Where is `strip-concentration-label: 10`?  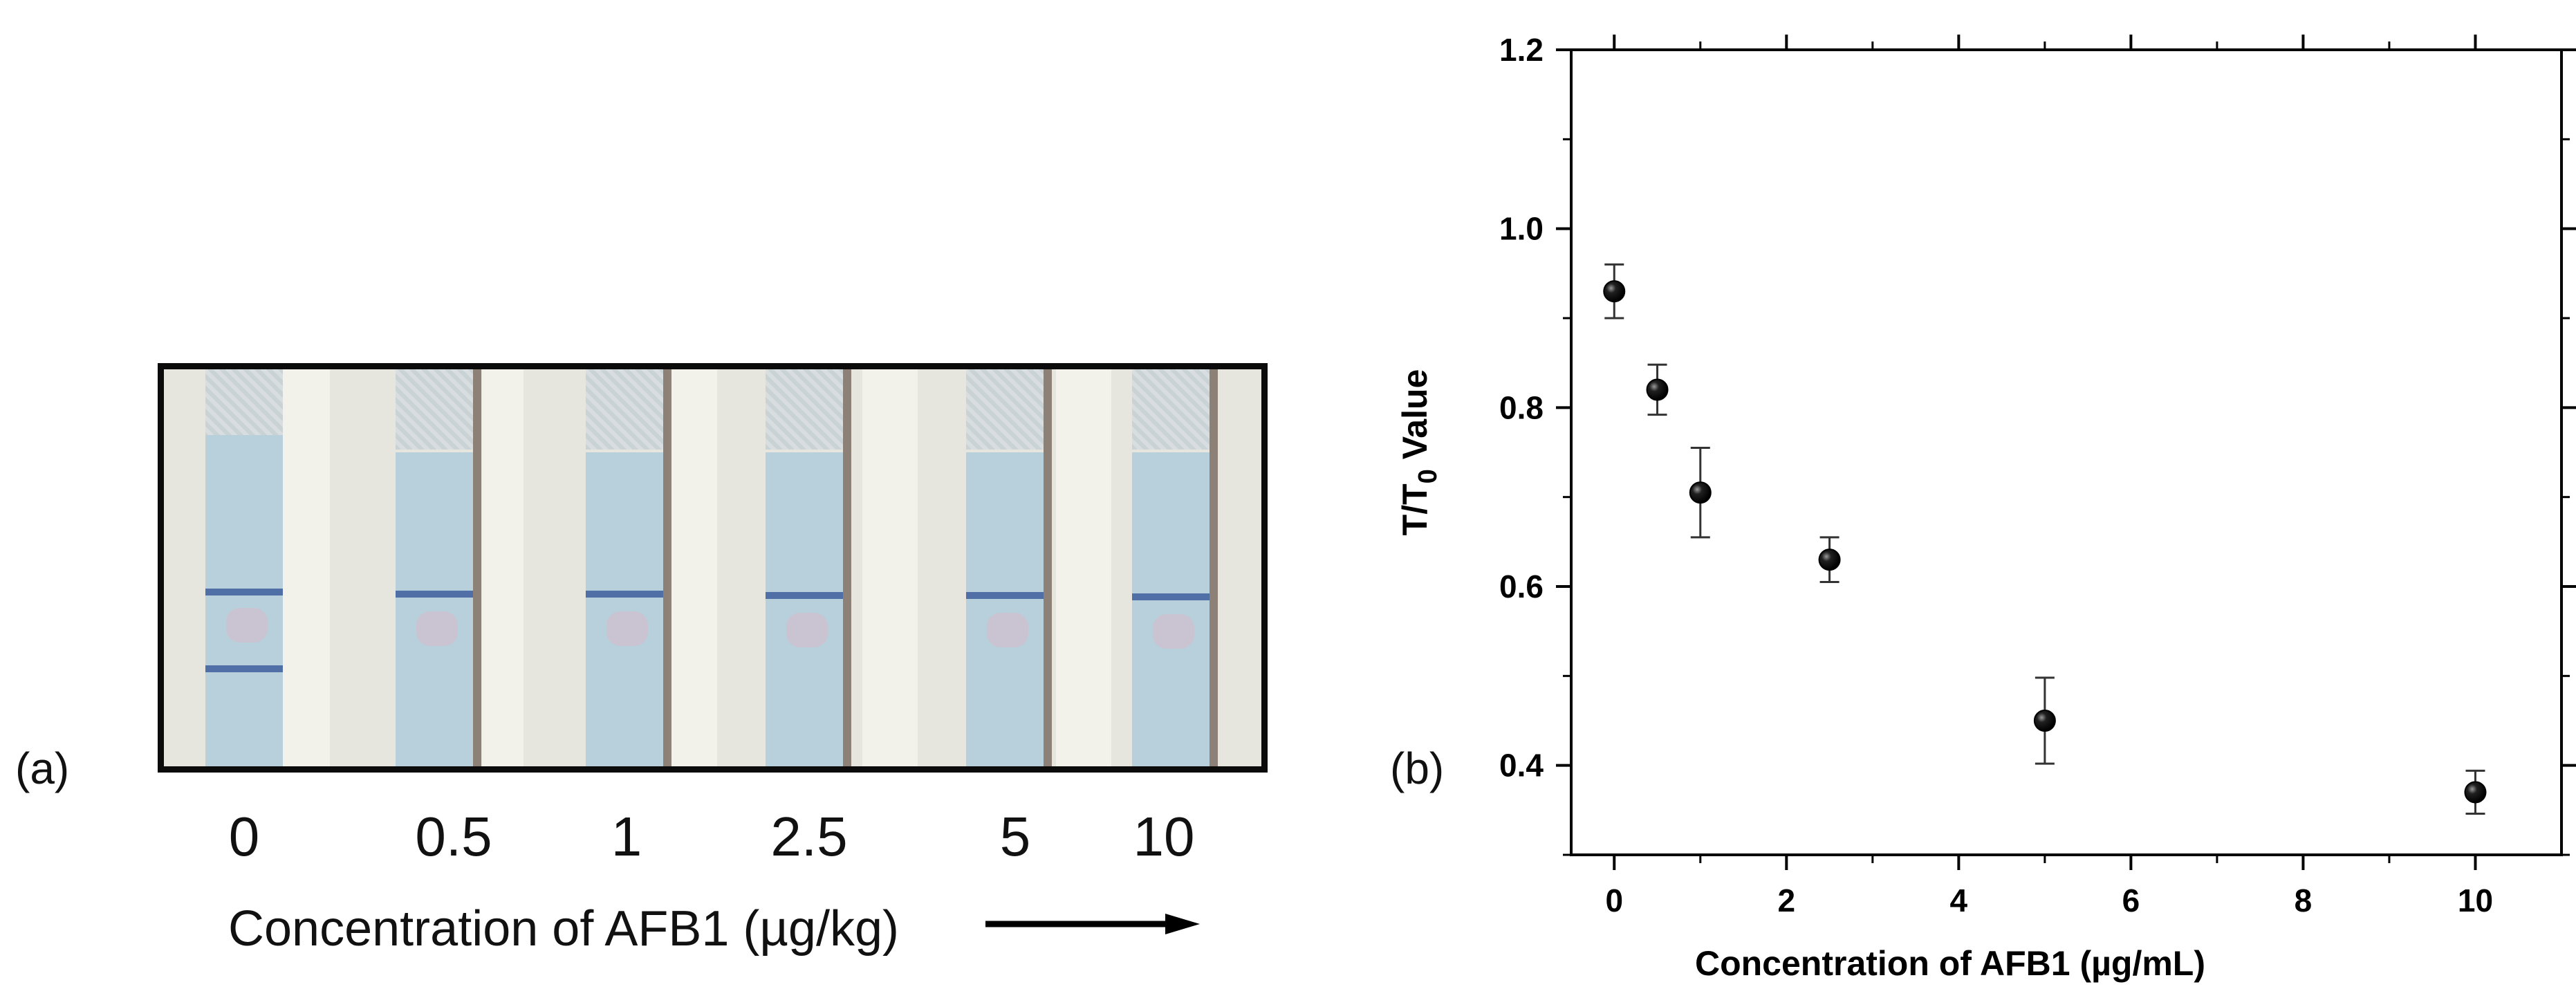 strip-concentration-label: 10 is located at coordinates (1164, 837).